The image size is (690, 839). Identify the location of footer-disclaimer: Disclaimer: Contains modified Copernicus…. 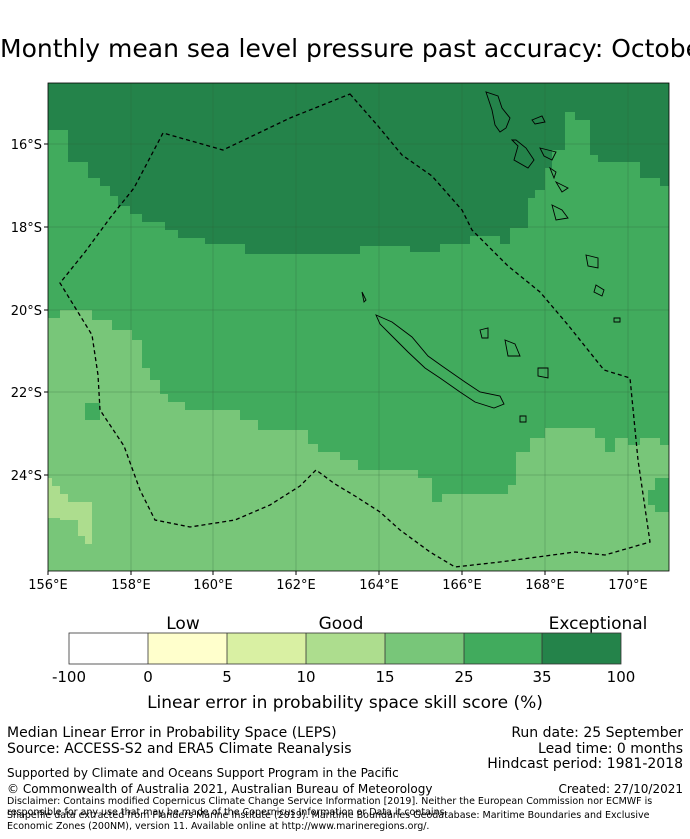
(330, 807).